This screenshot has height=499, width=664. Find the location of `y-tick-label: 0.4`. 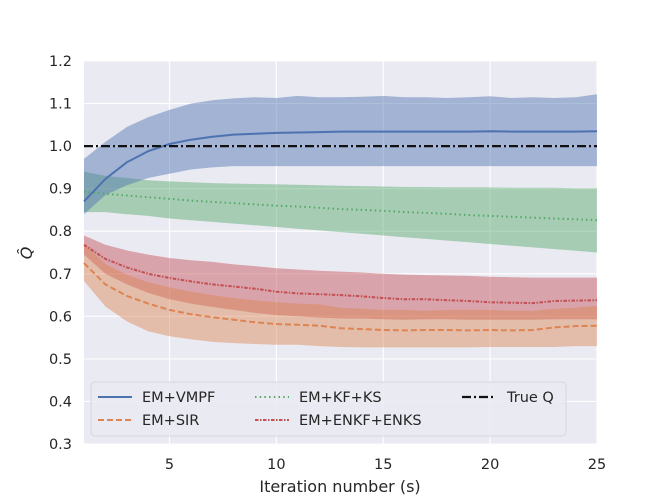

y-tick-label: 0.4 is located at coordinates (60, 402).